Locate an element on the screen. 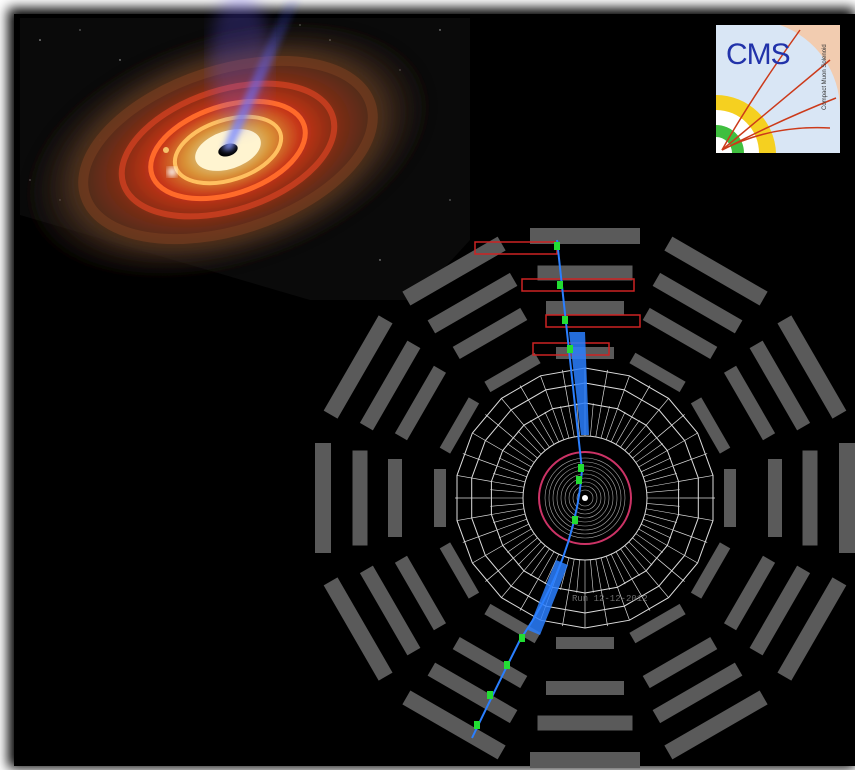 The image size is (855, 770). cms-logo-title: CMS is located at coordinates (758, 54).